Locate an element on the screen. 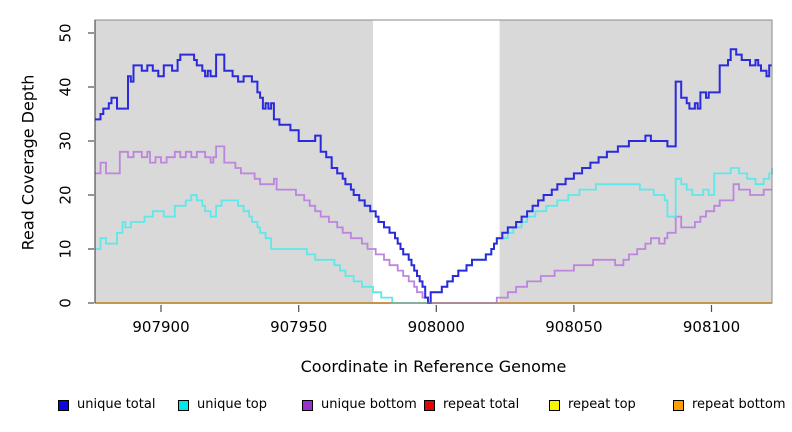 Image resolution: width=792 pixels, height=432 pixels. legend-item-unique-total: unique total is located at coordinates (106, 405).